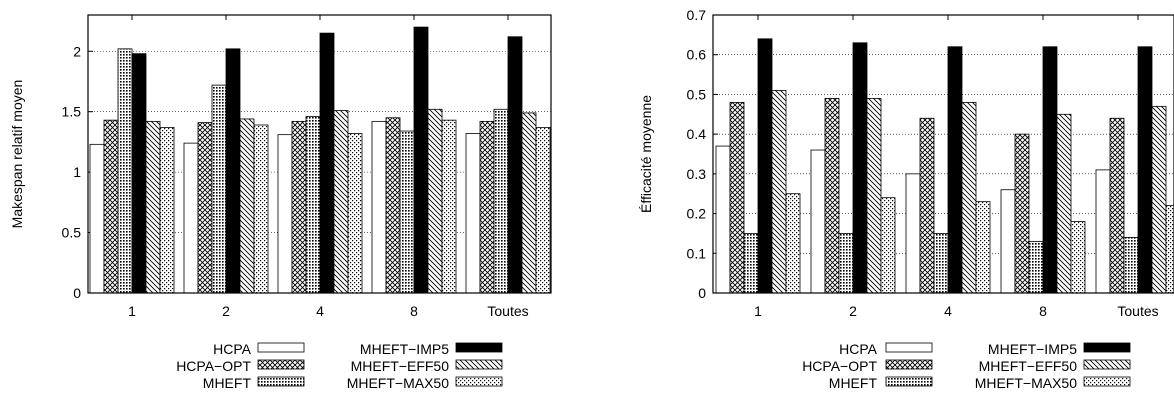 The image size is (1174, 398). What do you see at coordinates (320, 311) in the screenshot?
I see `x-tick-label: 4` at bounding box center [320, 311].